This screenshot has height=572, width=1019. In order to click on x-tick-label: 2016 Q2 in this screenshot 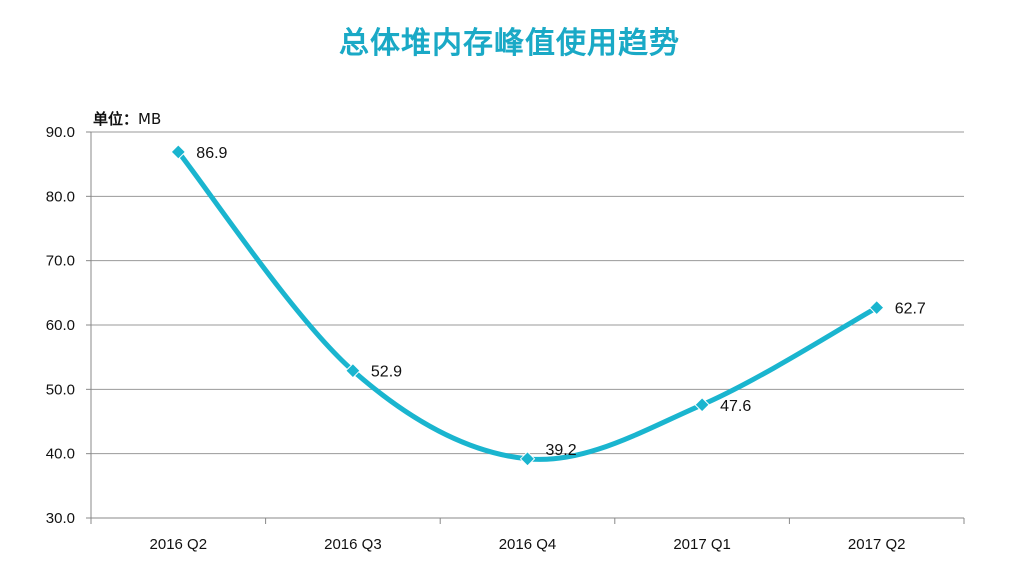, I will do `click(179, 544)`.